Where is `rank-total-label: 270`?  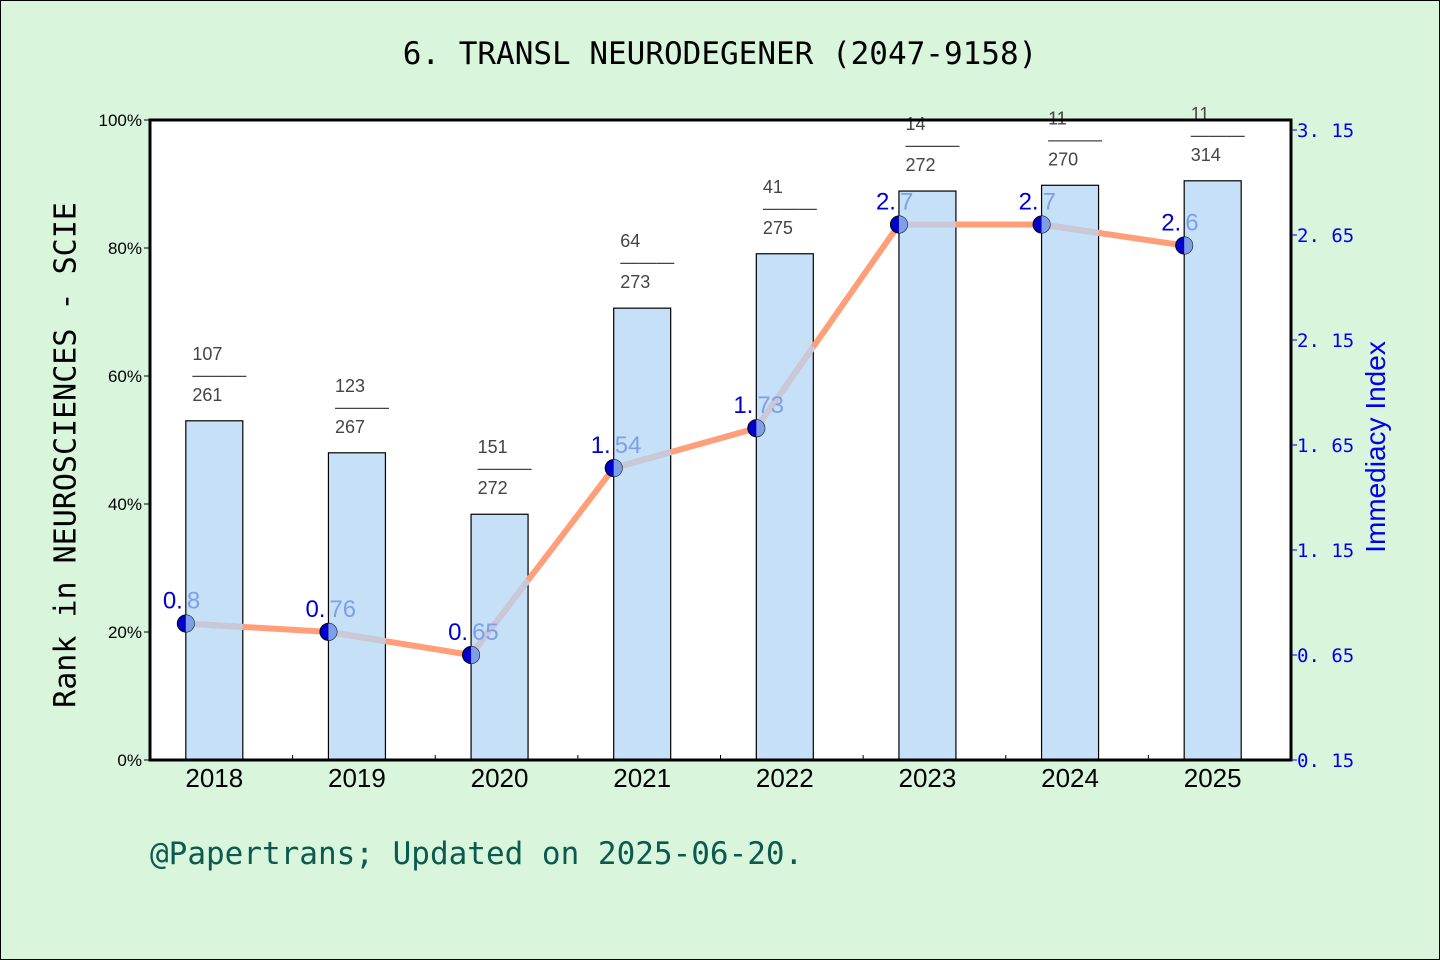 rank-total-label: 270 is located at coordinates (1063, 159).